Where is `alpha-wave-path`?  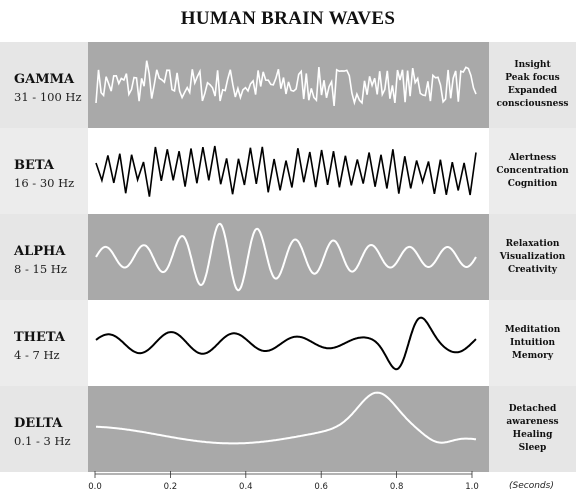
alpha-wave-path is located at coordinates (286, 257).